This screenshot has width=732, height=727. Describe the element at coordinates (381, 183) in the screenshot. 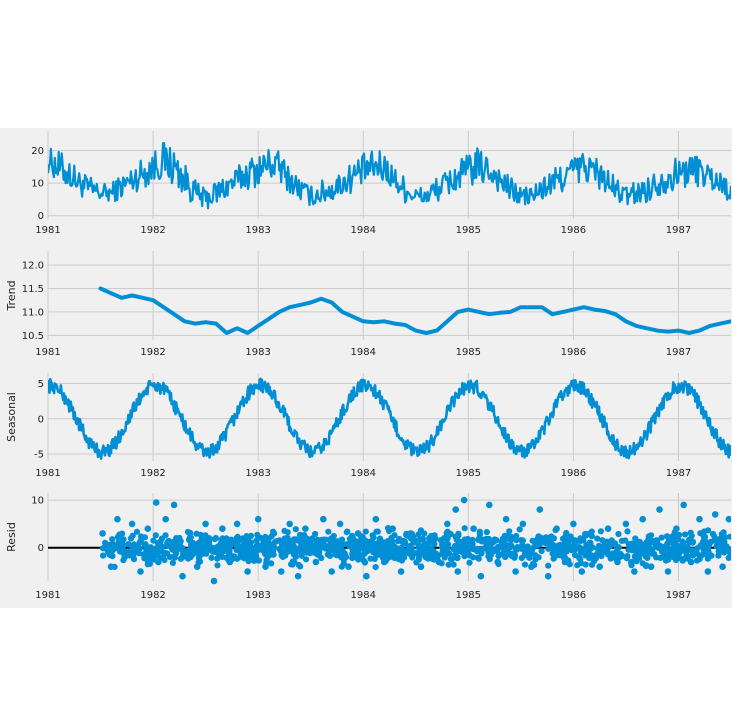

I see `observed-subplot: 0 10 20 1981 1982 1983 1984 1985 1986 1987` at that location.